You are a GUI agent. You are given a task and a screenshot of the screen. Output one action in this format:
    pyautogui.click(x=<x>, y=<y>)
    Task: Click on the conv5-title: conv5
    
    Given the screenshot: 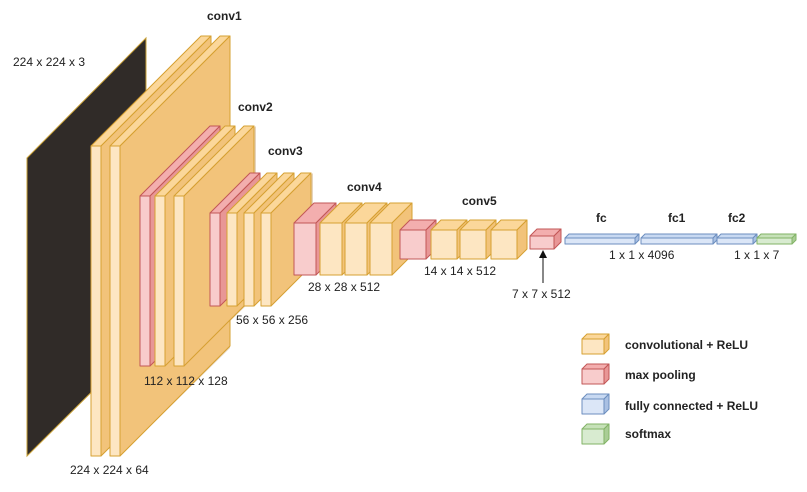 What is the action you would take?
    pyautogui.click(x=479, y=201)
    